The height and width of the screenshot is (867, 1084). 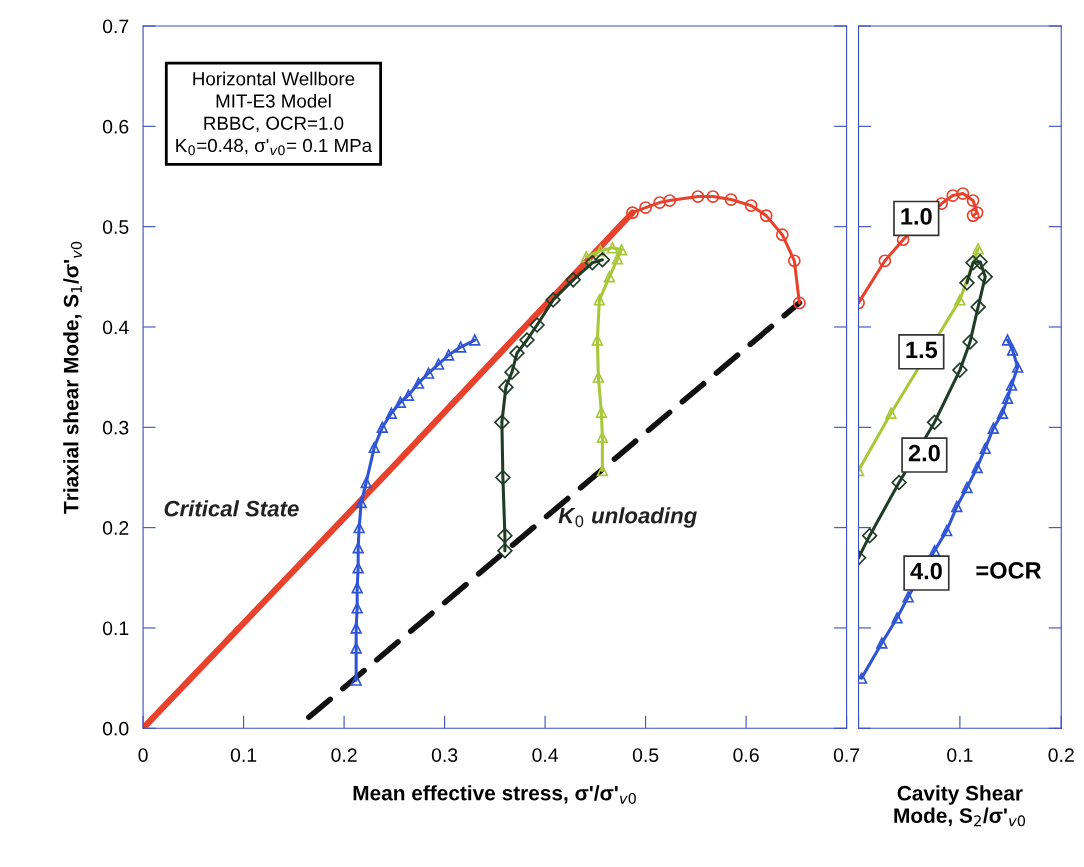 What do you see at coordinates (72, 377) in the screenshot?
I see `y-axis-title: Triaxial shear Mode, S$_{1}$/σ'$_{v0}$` at bounding box center [72, 377].